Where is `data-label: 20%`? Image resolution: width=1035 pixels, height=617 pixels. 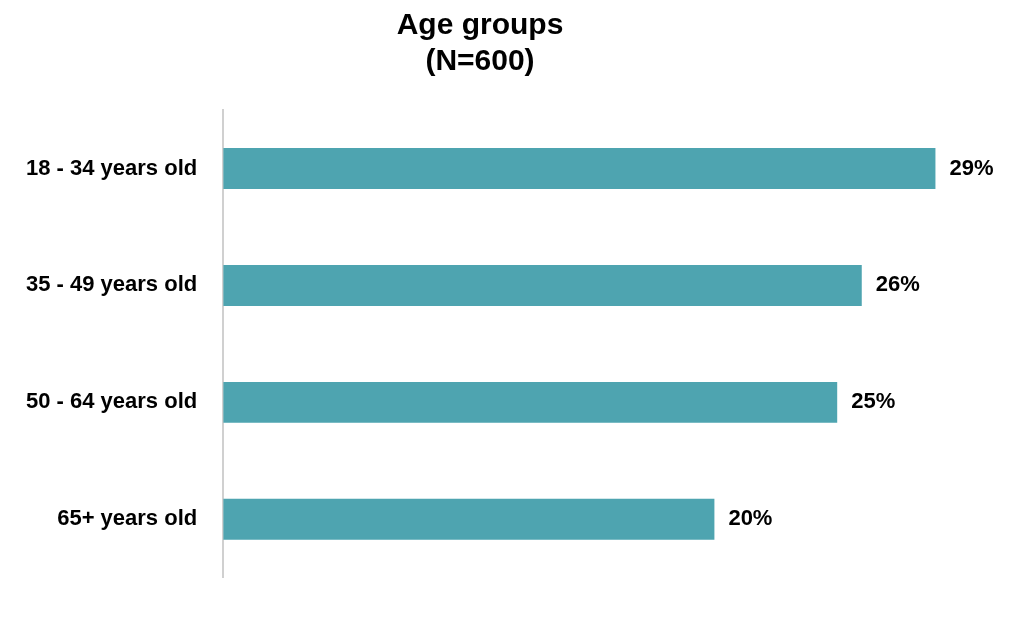
data-label: 20% is located at coordinates (750, 518).